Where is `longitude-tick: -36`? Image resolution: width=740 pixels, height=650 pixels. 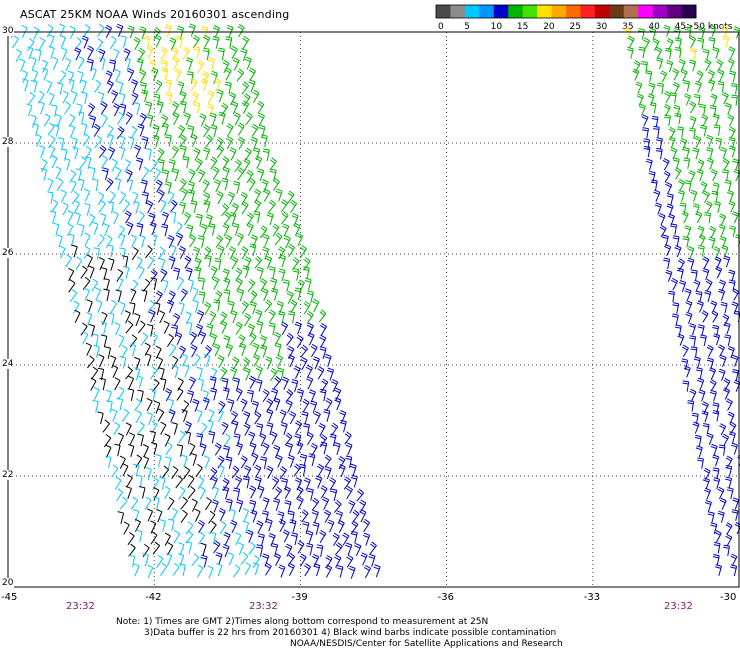
longitude-tick: -36 is located at coordinates (445, 597).